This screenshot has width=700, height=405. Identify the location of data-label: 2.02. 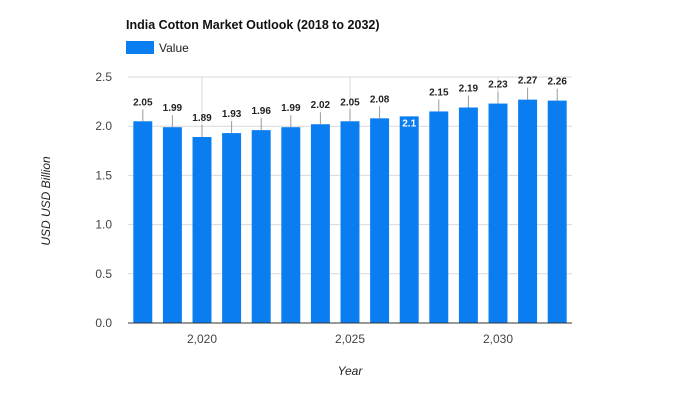
(321, 105).